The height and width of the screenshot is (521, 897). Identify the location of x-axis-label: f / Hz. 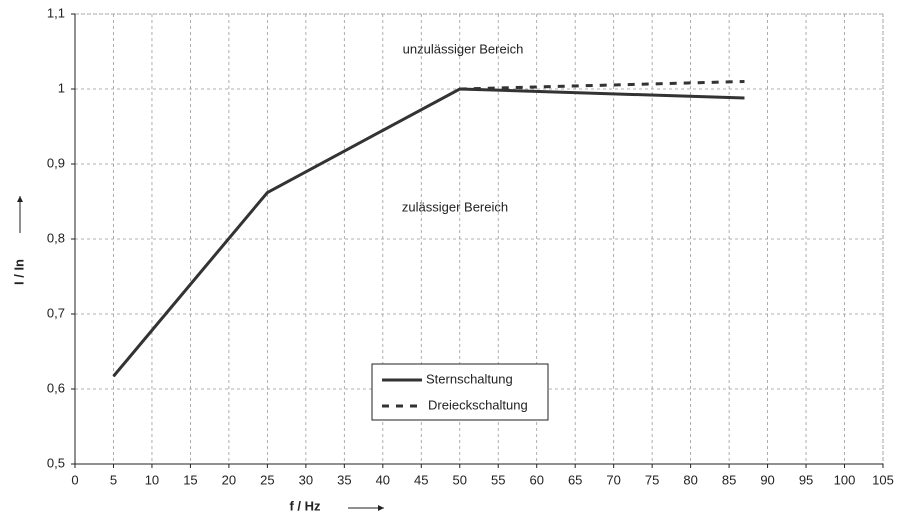
(305, 505).